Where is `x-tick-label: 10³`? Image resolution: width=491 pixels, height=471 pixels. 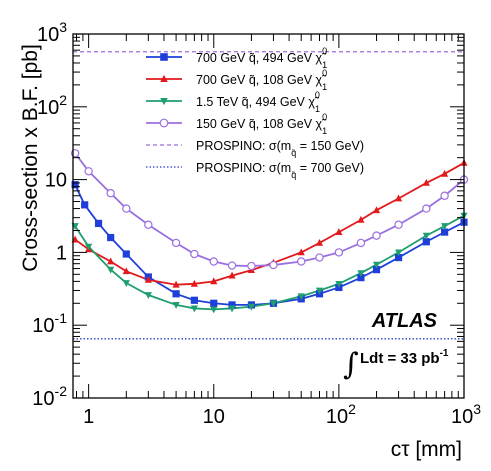
x-tick-label: 10³ is located at coordinates (466, 414).